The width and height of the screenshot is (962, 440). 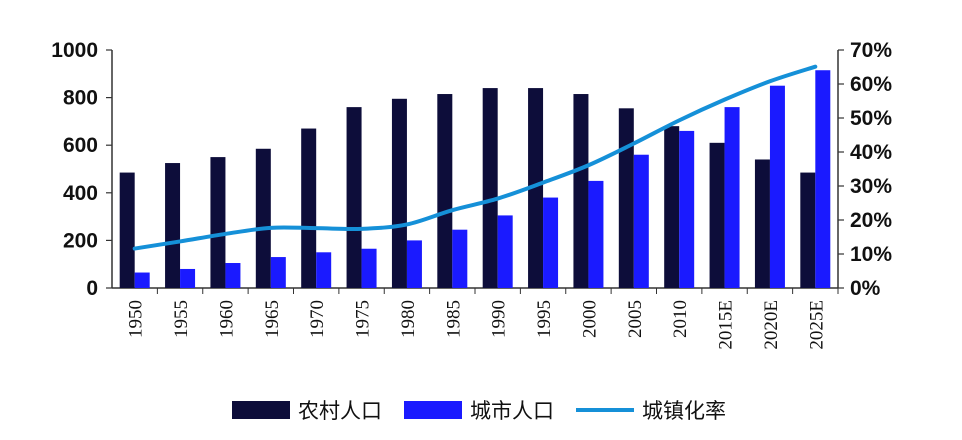 I want to click on y-right-tick-label: 70%, so click(x=871, y=50).